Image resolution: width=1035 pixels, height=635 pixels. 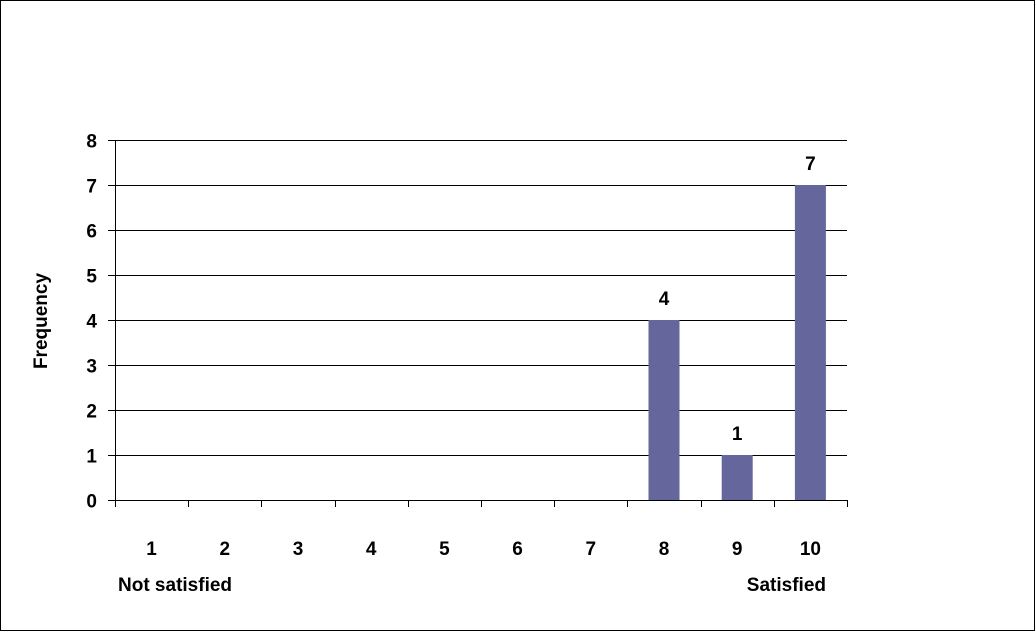 I want to click on x-tick-label-9: 9, so click(x=737, y=549).